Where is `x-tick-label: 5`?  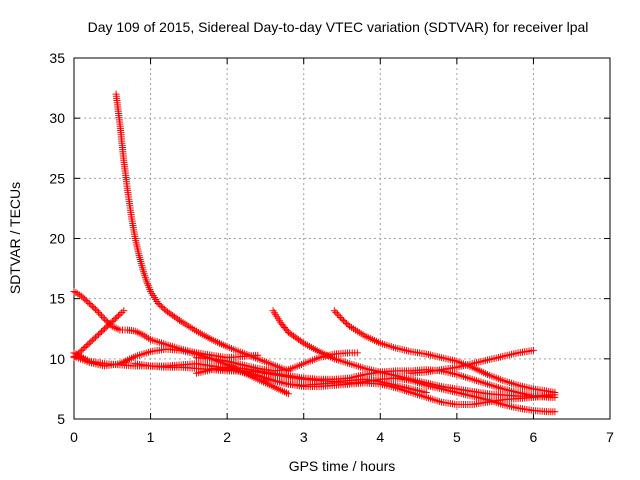
x-tick-label: 5 is located at coordinates (457, 437).